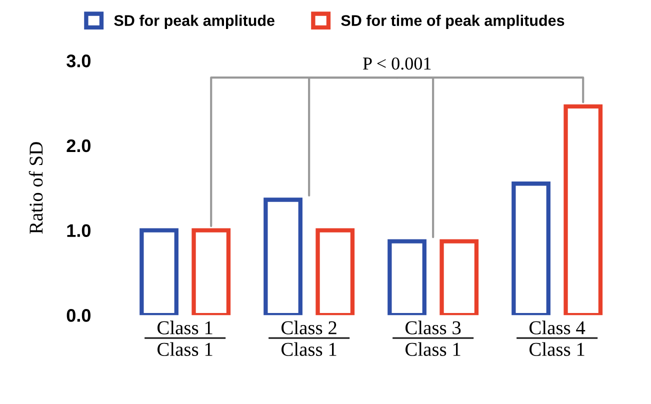 The image size is (651, 404). What do you see at coordinates (194, 21) in the screenshot?
I see `legend-label: SD for peak amplitude` at bounding box center [194, 21].